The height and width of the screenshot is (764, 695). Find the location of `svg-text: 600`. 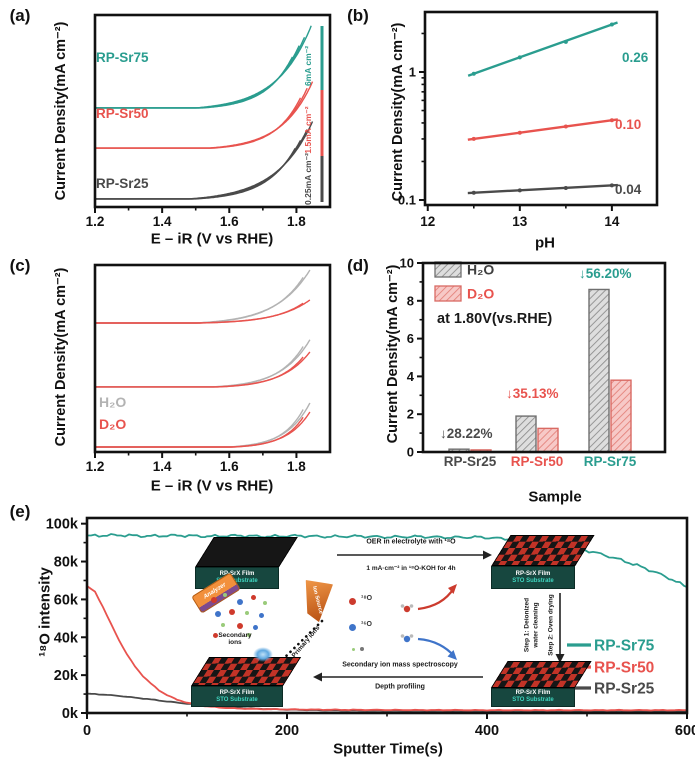

svg-text: 600 is located at coordinates (685, 731).